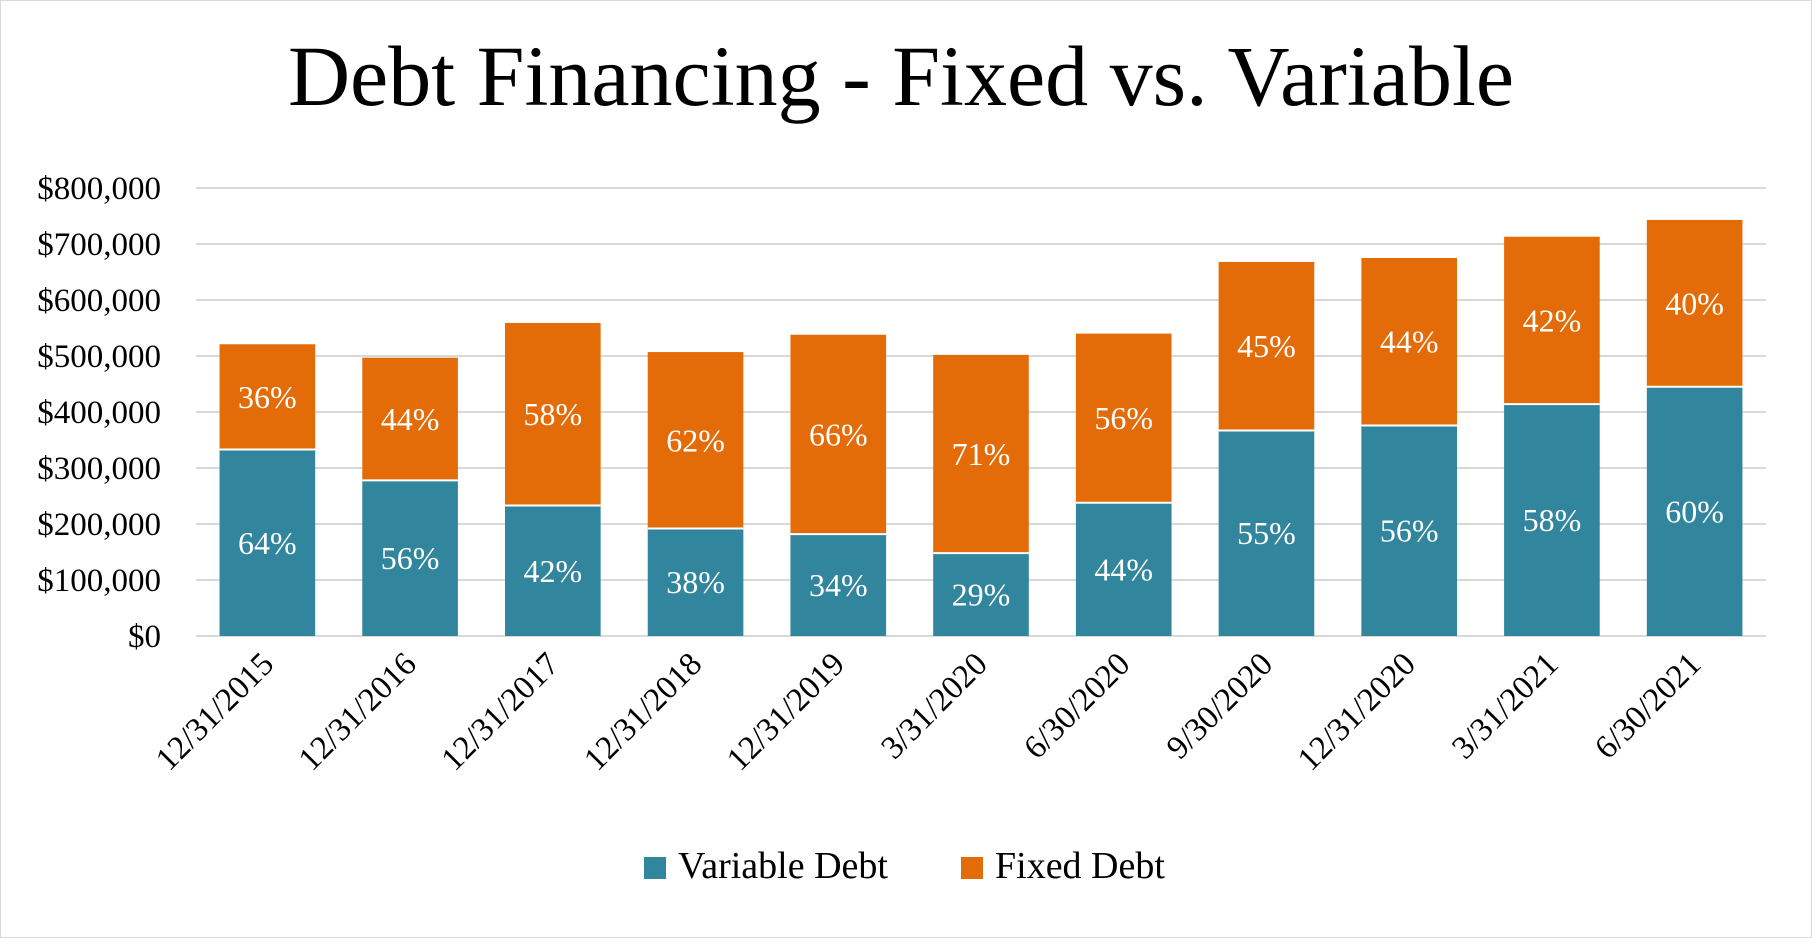  What do you see at coordinates (99, 301) in the screenshot?
I see `y-tick-label: $600,000` at bounding box center [99, 301].